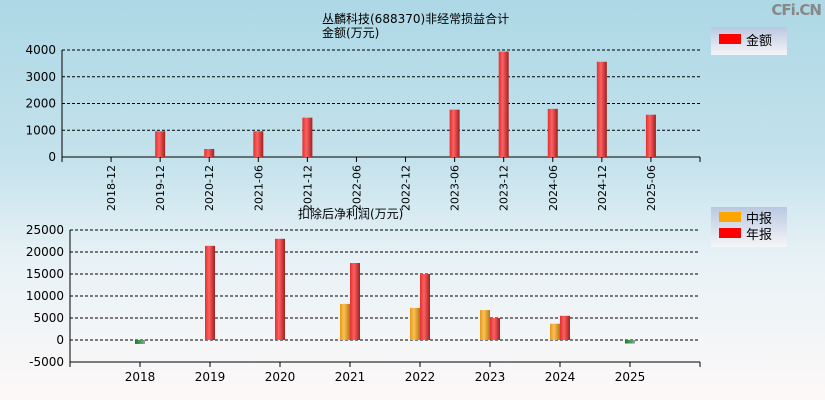 The image size is (825, 400). What do you see at coordinates (40, 104) in the screenshot?
I see `y-tick-label: 2000` at bounding box center [40, 104].